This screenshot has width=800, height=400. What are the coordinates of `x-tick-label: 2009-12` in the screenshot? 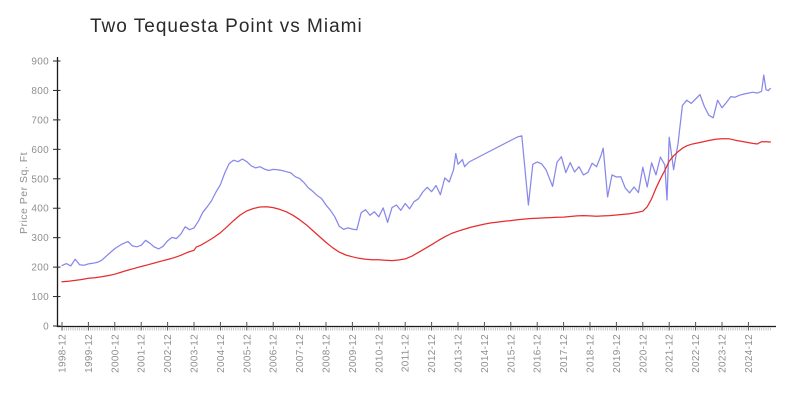 It's located at (353, 353).